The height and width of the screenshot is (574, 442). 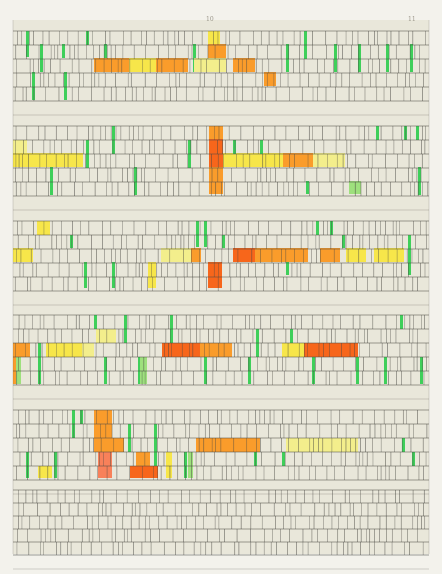 What do you see at coordinates (412, 19) in the screenshot?
I see `page-number-right: 11` at bounding box center [412, 19].